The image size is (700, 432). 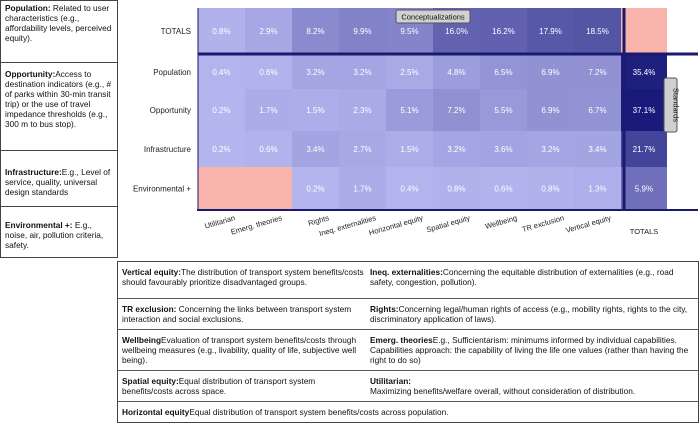 I want to click on column-label: Horizontal equity, so click(x=396, y=225).